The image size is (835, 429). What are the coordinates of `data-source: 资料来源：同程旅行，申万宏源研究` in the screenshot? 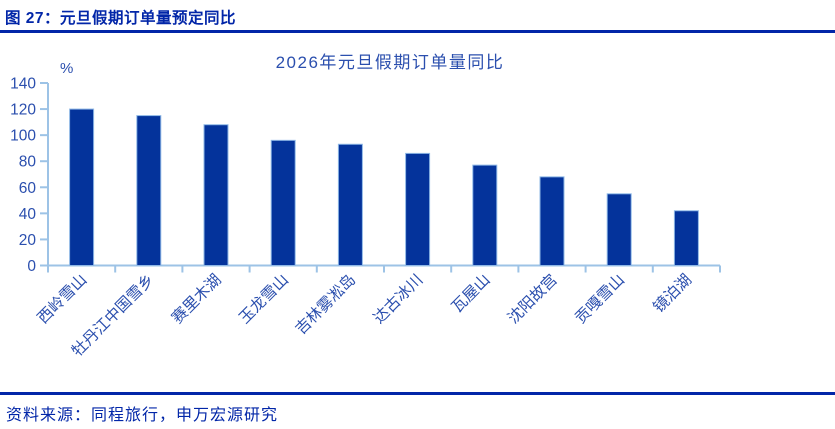 It's located at (142, 415).